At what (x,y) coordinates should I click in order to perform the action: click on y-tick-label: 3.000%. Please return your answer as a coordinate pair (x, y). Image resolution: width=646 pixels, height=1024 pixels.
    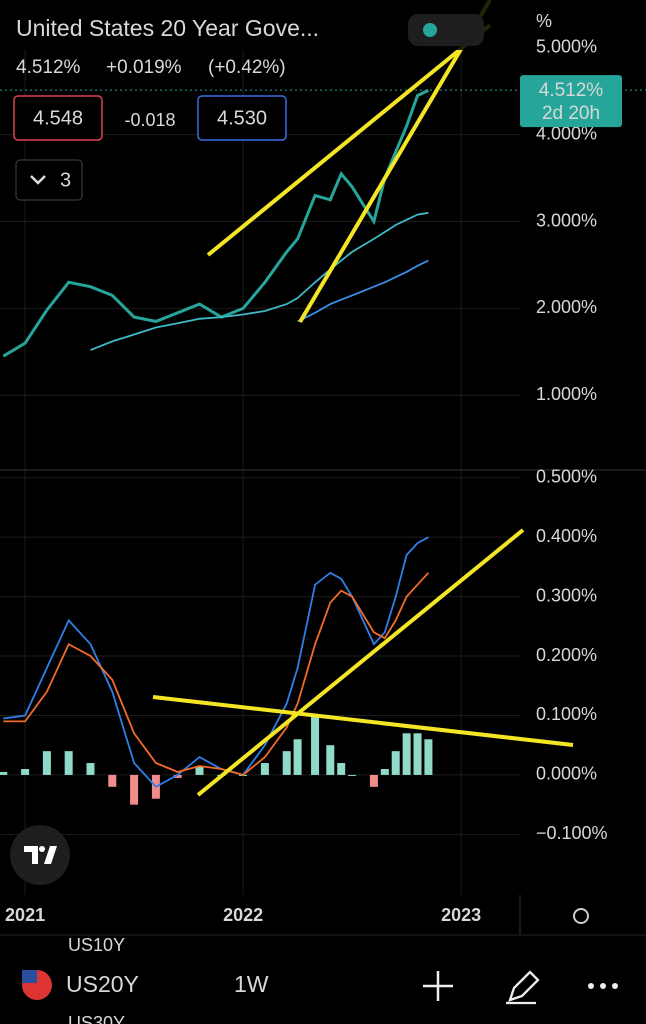
    Looking at the image, I should click on (566, 220).